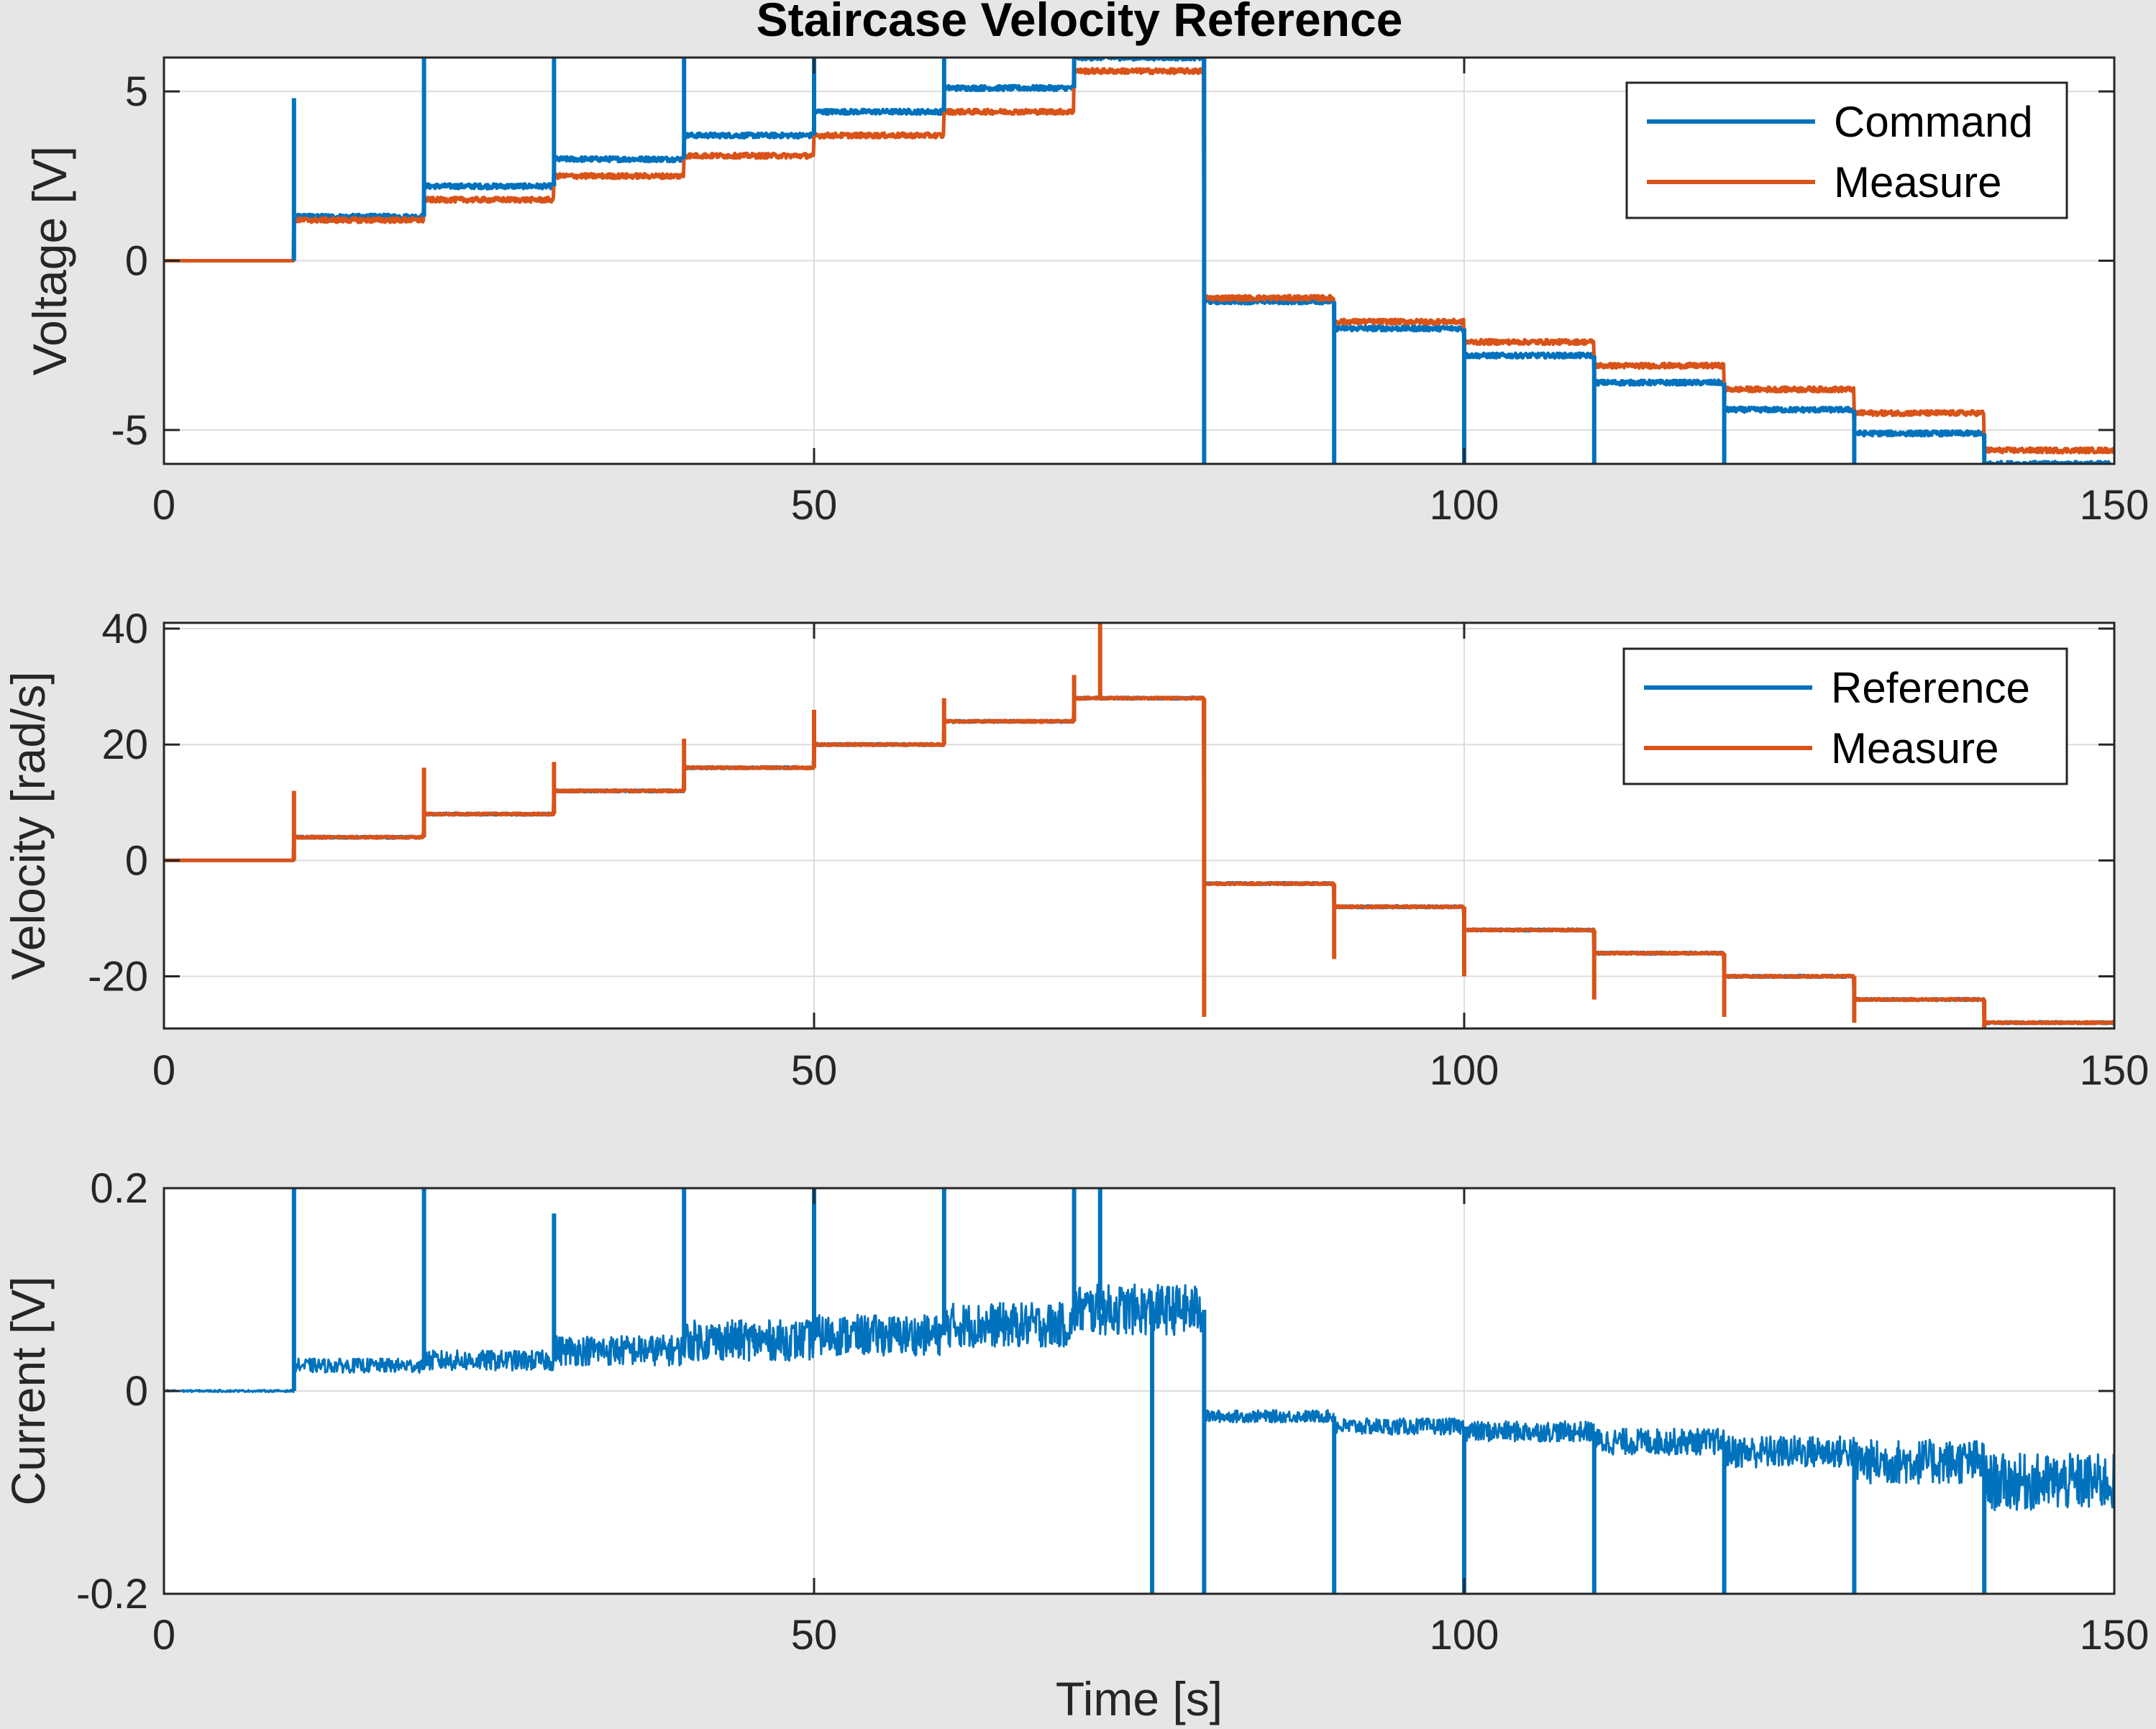 This screenshot has width=2156, height=1729. I want to click on legend: Reference Measure, so click(1845, 716).